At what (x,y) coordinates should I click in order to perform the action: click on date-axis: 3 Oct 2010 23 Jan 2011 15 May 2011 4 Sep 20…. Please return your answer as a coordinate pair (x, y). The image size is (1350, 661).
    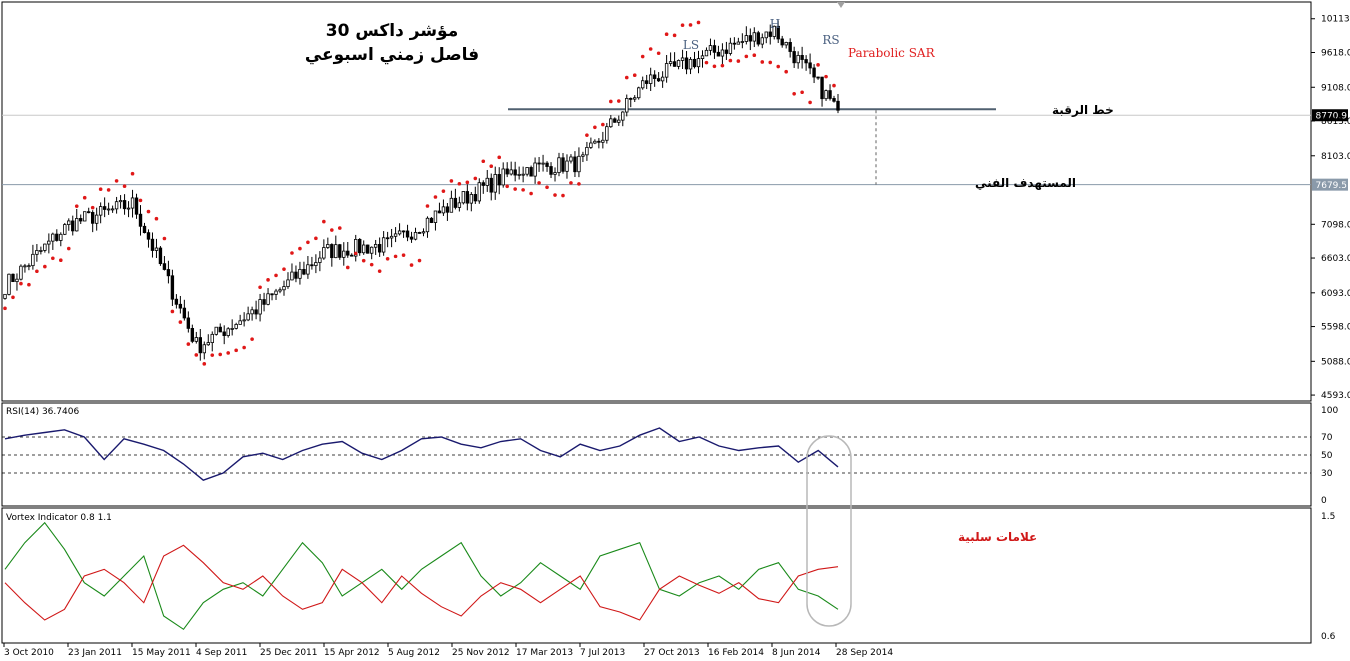
    Looking at the image, I should click on (448, 650).